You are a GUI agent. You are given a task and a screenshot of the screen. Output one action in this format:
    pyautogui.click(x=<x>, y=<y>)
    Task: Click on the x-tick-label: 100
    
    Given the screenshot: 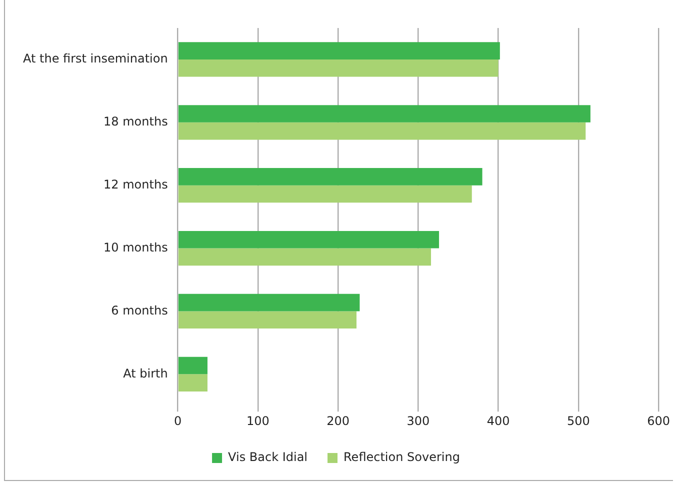 What is the action you would take?
    pyautogui.click(x=258, y=421)
    